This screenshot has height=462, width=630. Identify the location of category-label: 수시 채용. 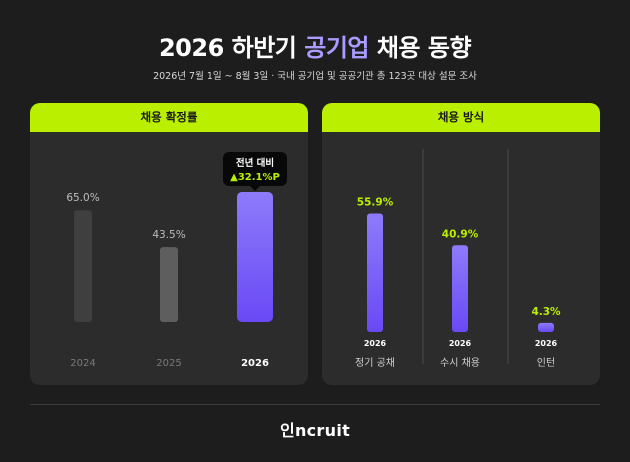
(460, 363).